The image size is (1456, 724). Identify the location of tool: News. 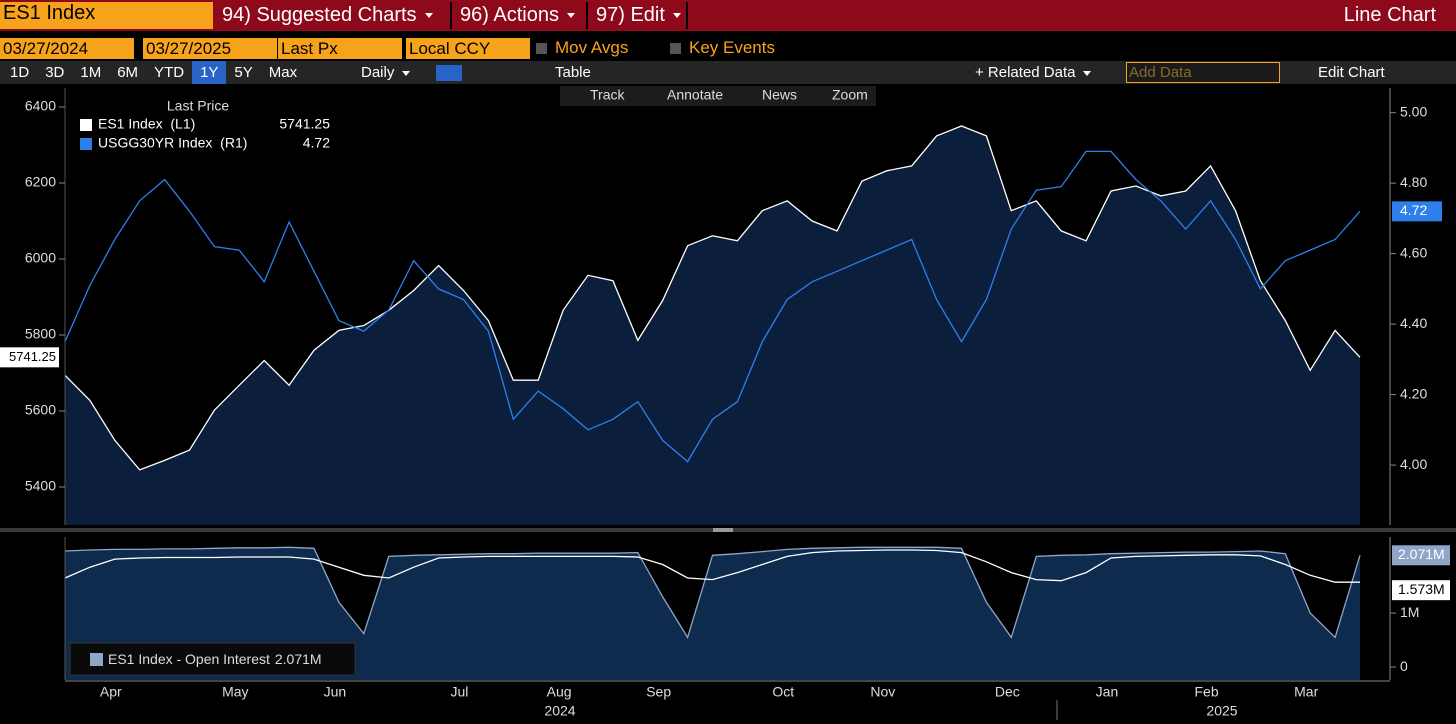
(779, 95).